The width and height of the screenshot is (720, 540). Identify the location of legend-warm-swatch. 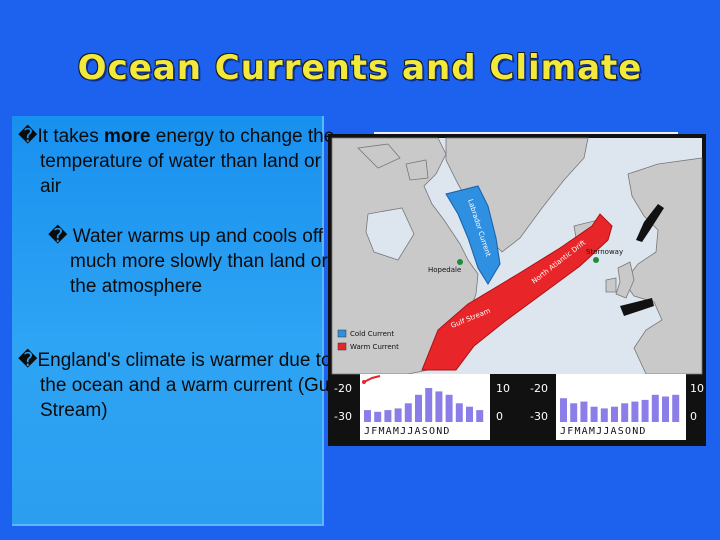
(342, 346).